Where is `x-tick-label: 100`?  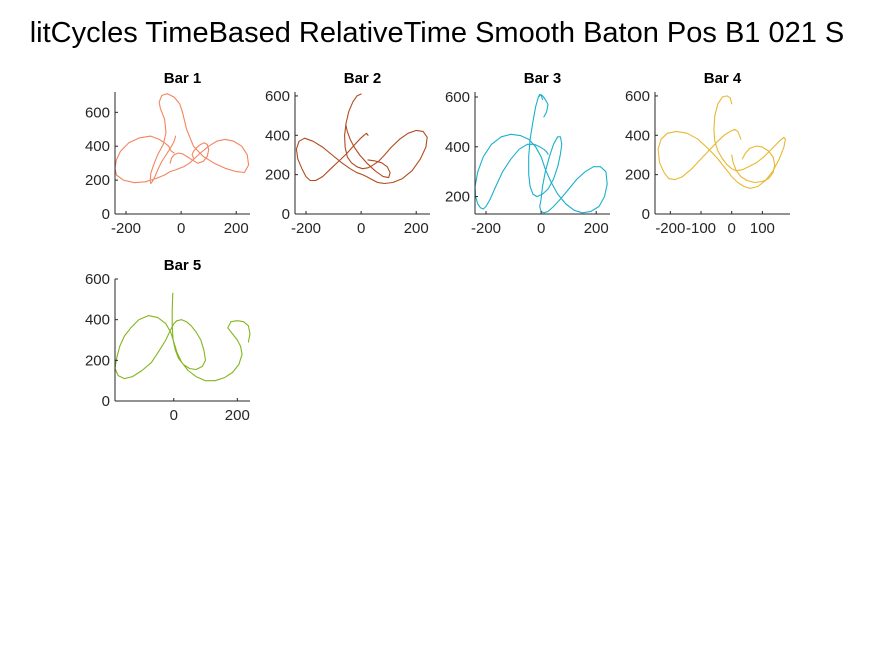 x-tick-label: 100 is located at coordinates (762, 228).